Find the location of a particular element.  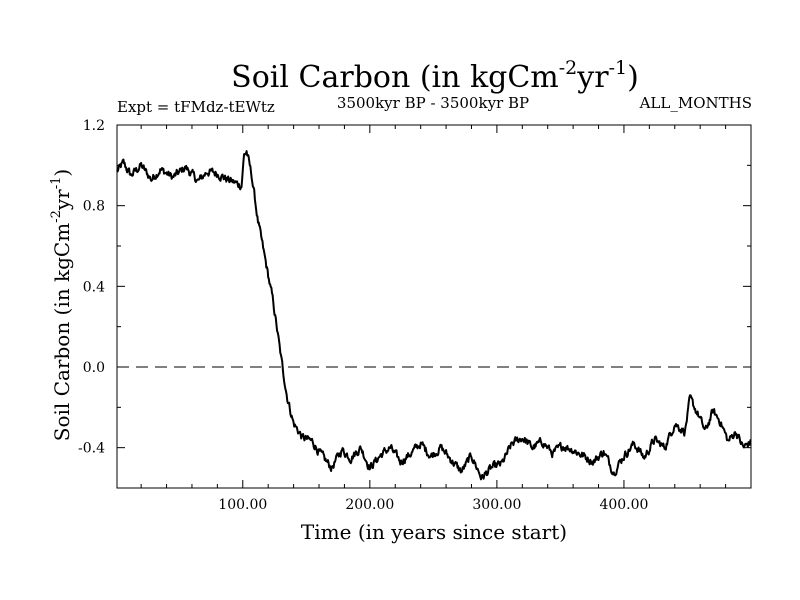

y-tick-label: 0.8 is located at coordinates (94, 207).